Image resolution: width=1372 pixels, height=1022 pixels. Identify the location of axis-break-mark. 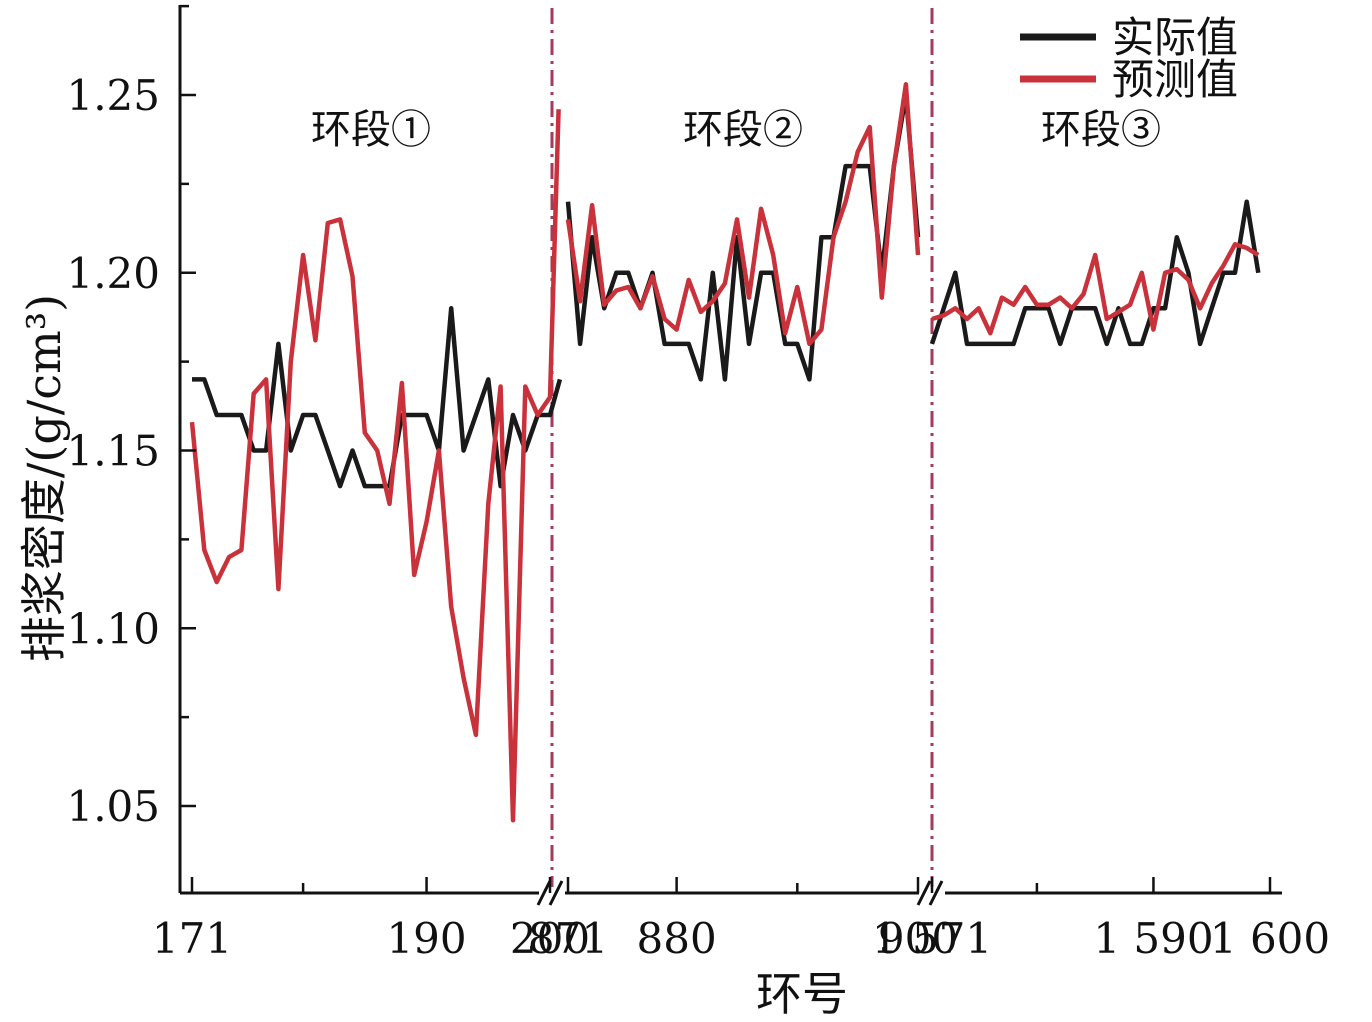
(550, 893).